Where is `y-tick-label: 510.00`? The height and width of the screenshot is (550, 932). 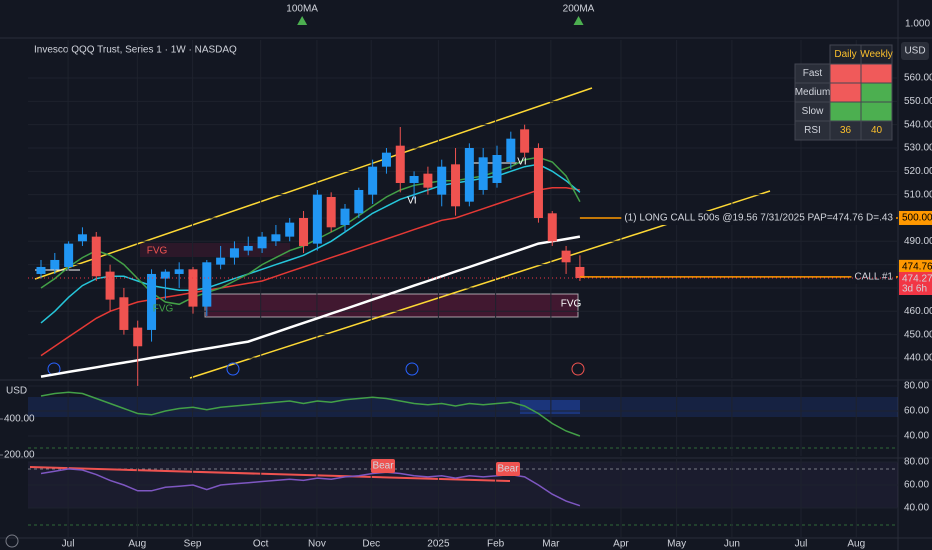 y-tick-label: 510.00 is located at coordinates (918, 194).